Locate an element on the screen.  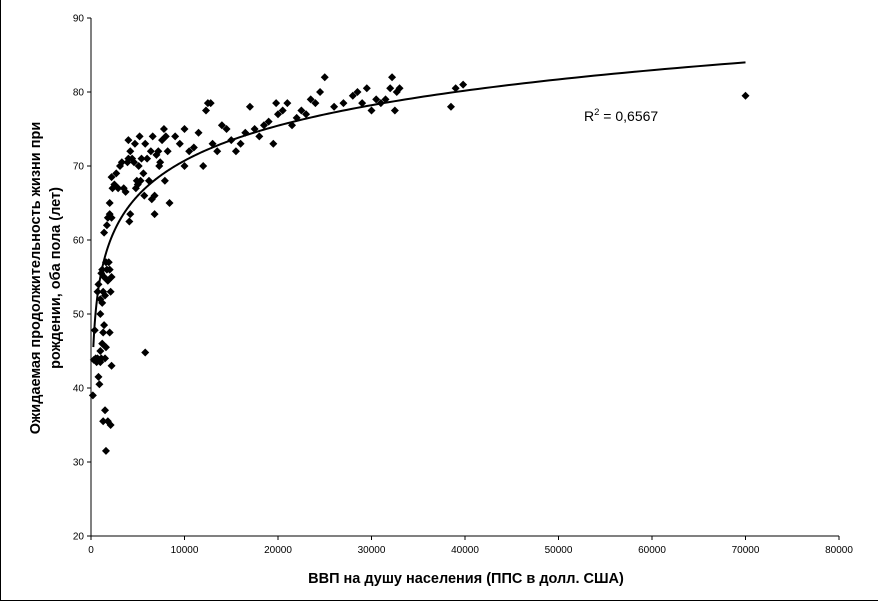
r-squared-annotation: R2 = 0,6567 is located at coordinates (621, 115).